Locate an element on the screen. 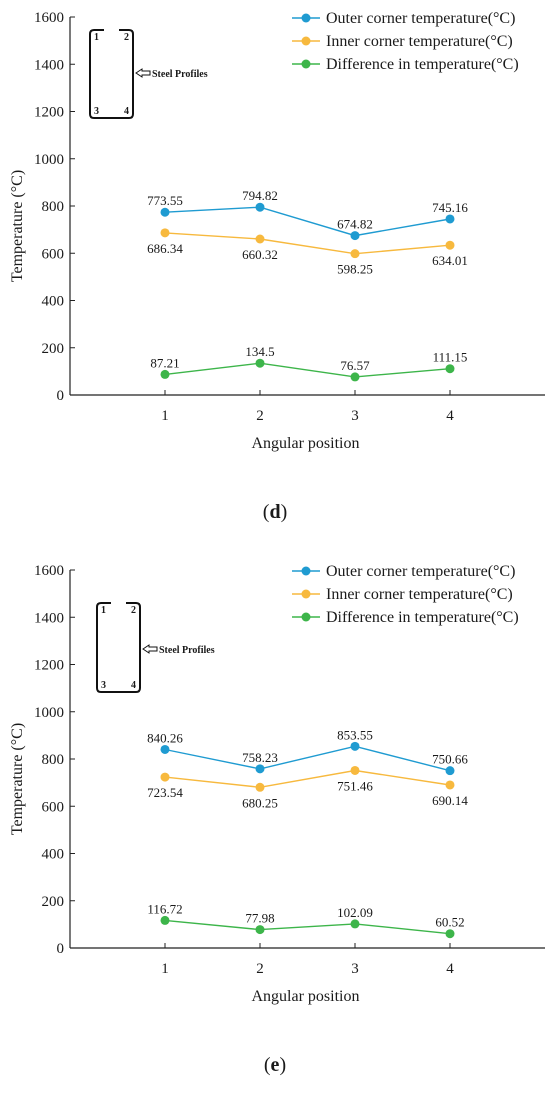 Image resolution: width=550 pixels, height=1106 pixels. data-label: 773.55 is located at coordinates (165, 200).